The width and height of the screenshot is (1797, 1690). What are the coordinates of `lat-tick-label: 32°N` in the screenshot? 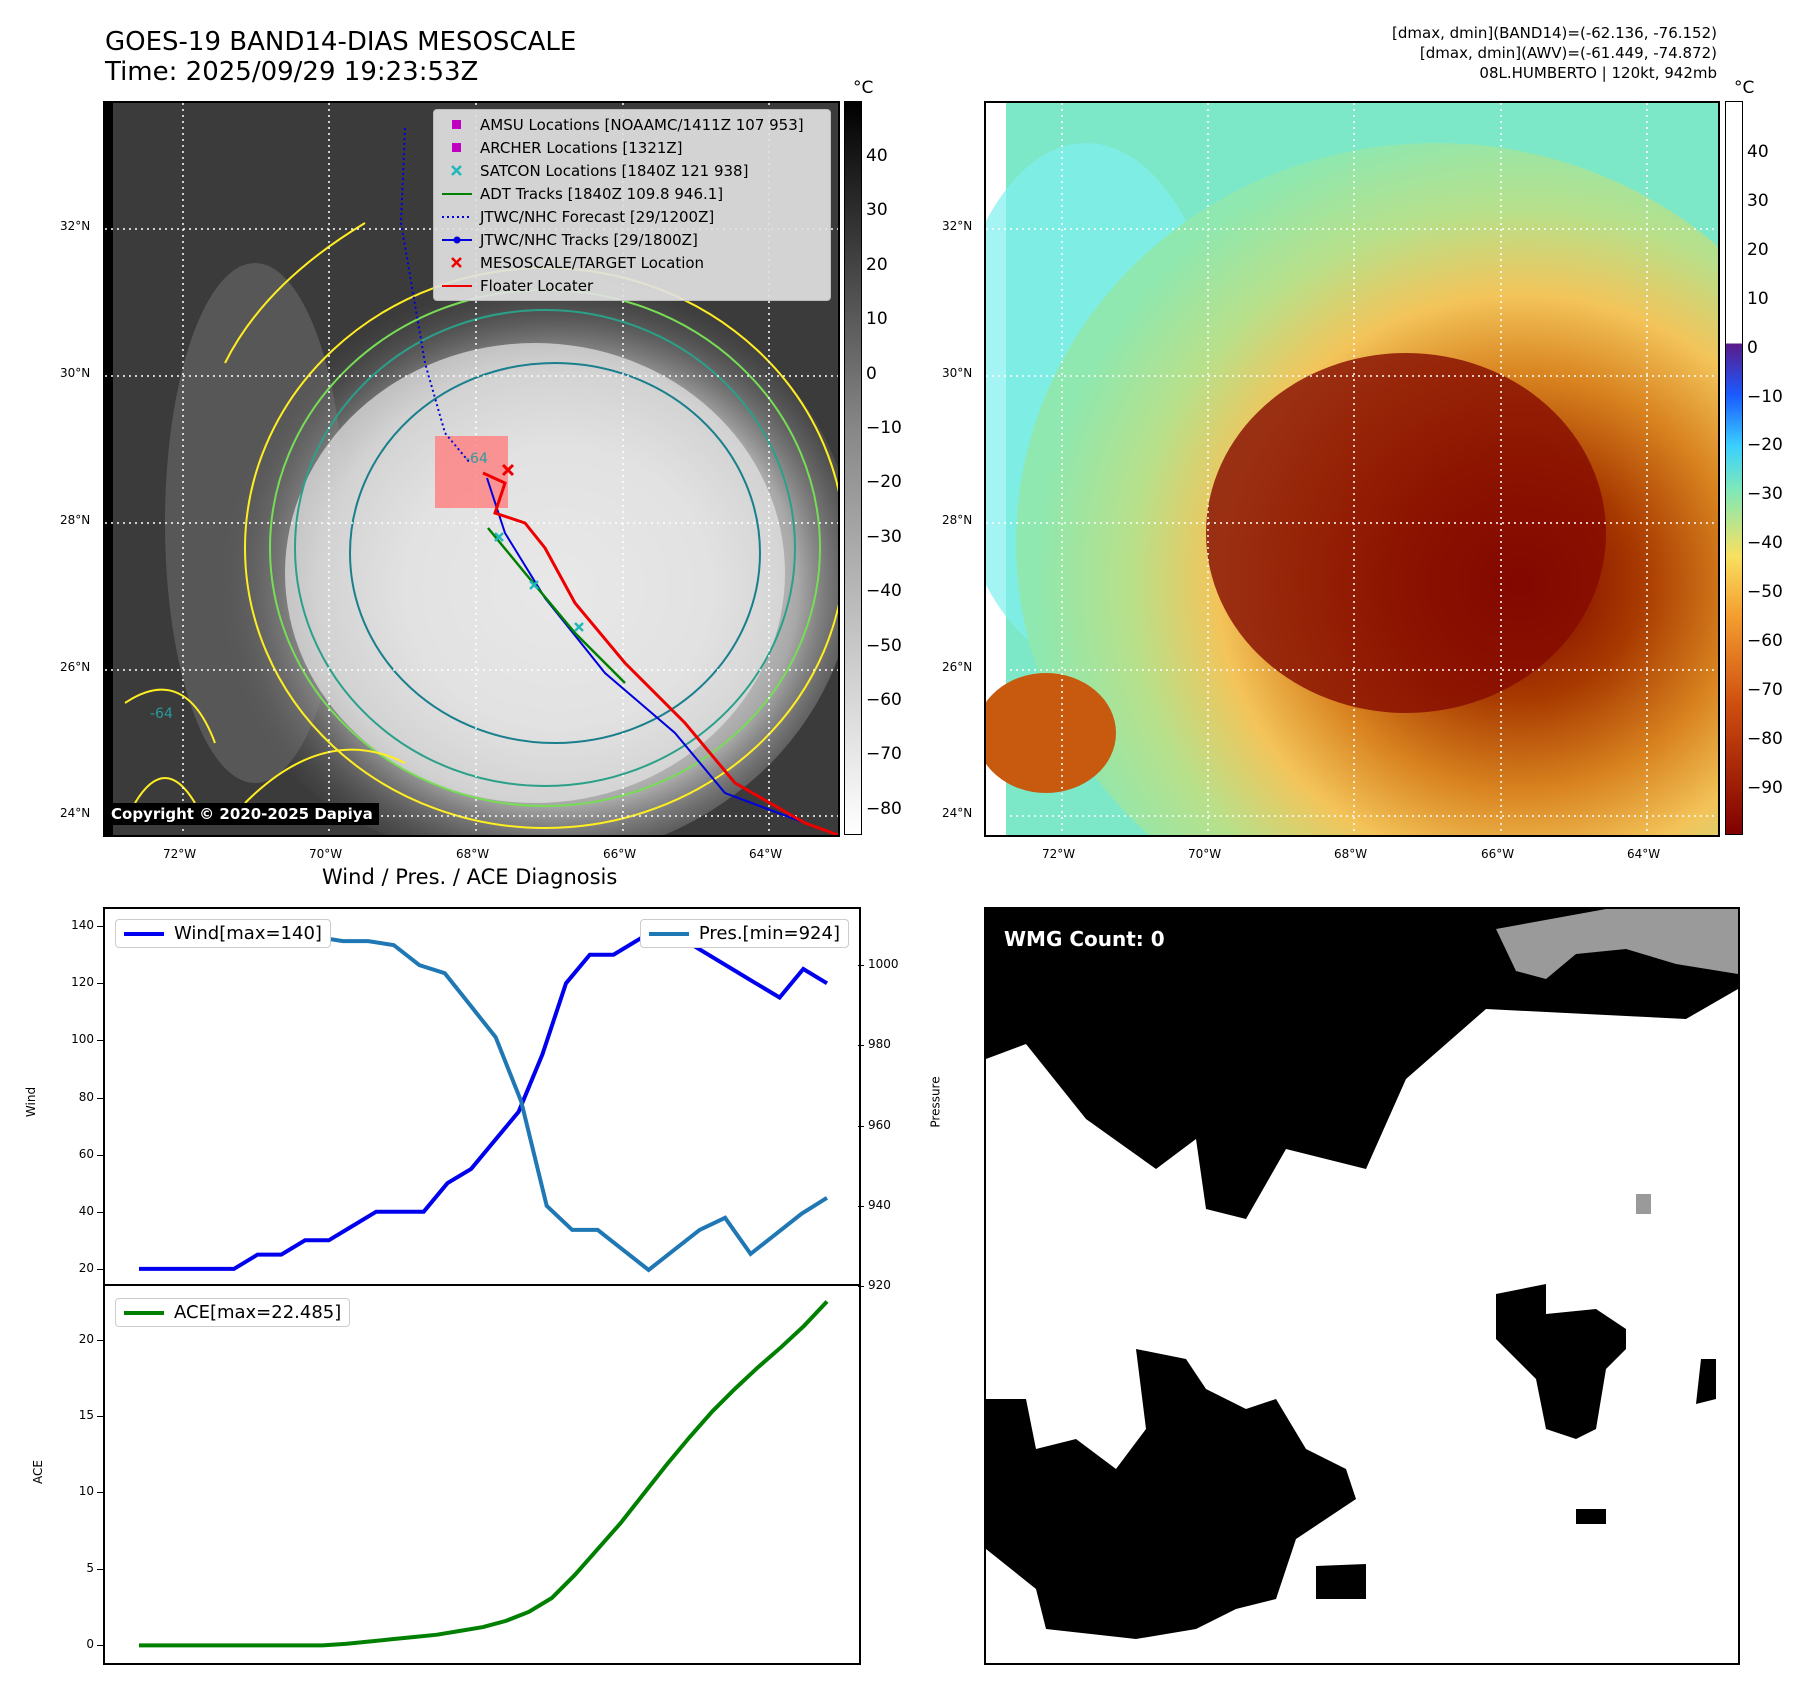 It's located at (75, 226).